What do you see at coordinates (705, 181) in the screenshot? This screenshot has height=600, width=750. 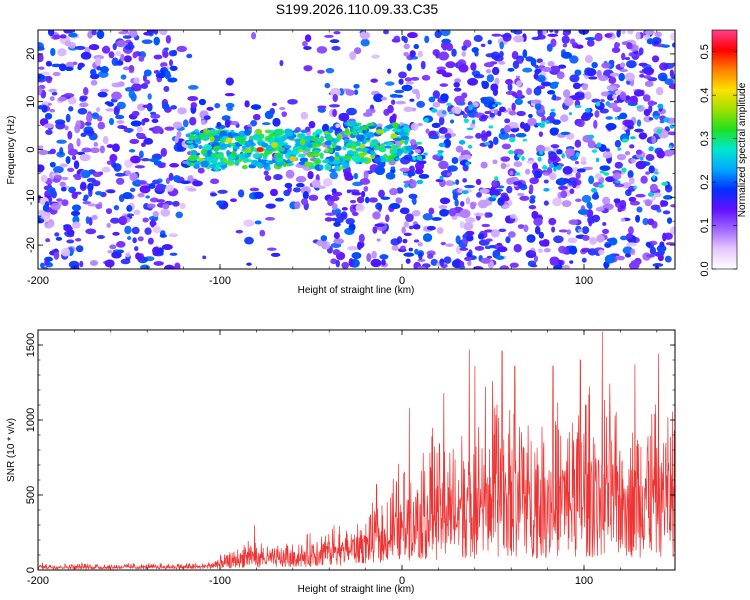 I see `colorbar-tick-label: 0.2` at bounding box center [705, 181].